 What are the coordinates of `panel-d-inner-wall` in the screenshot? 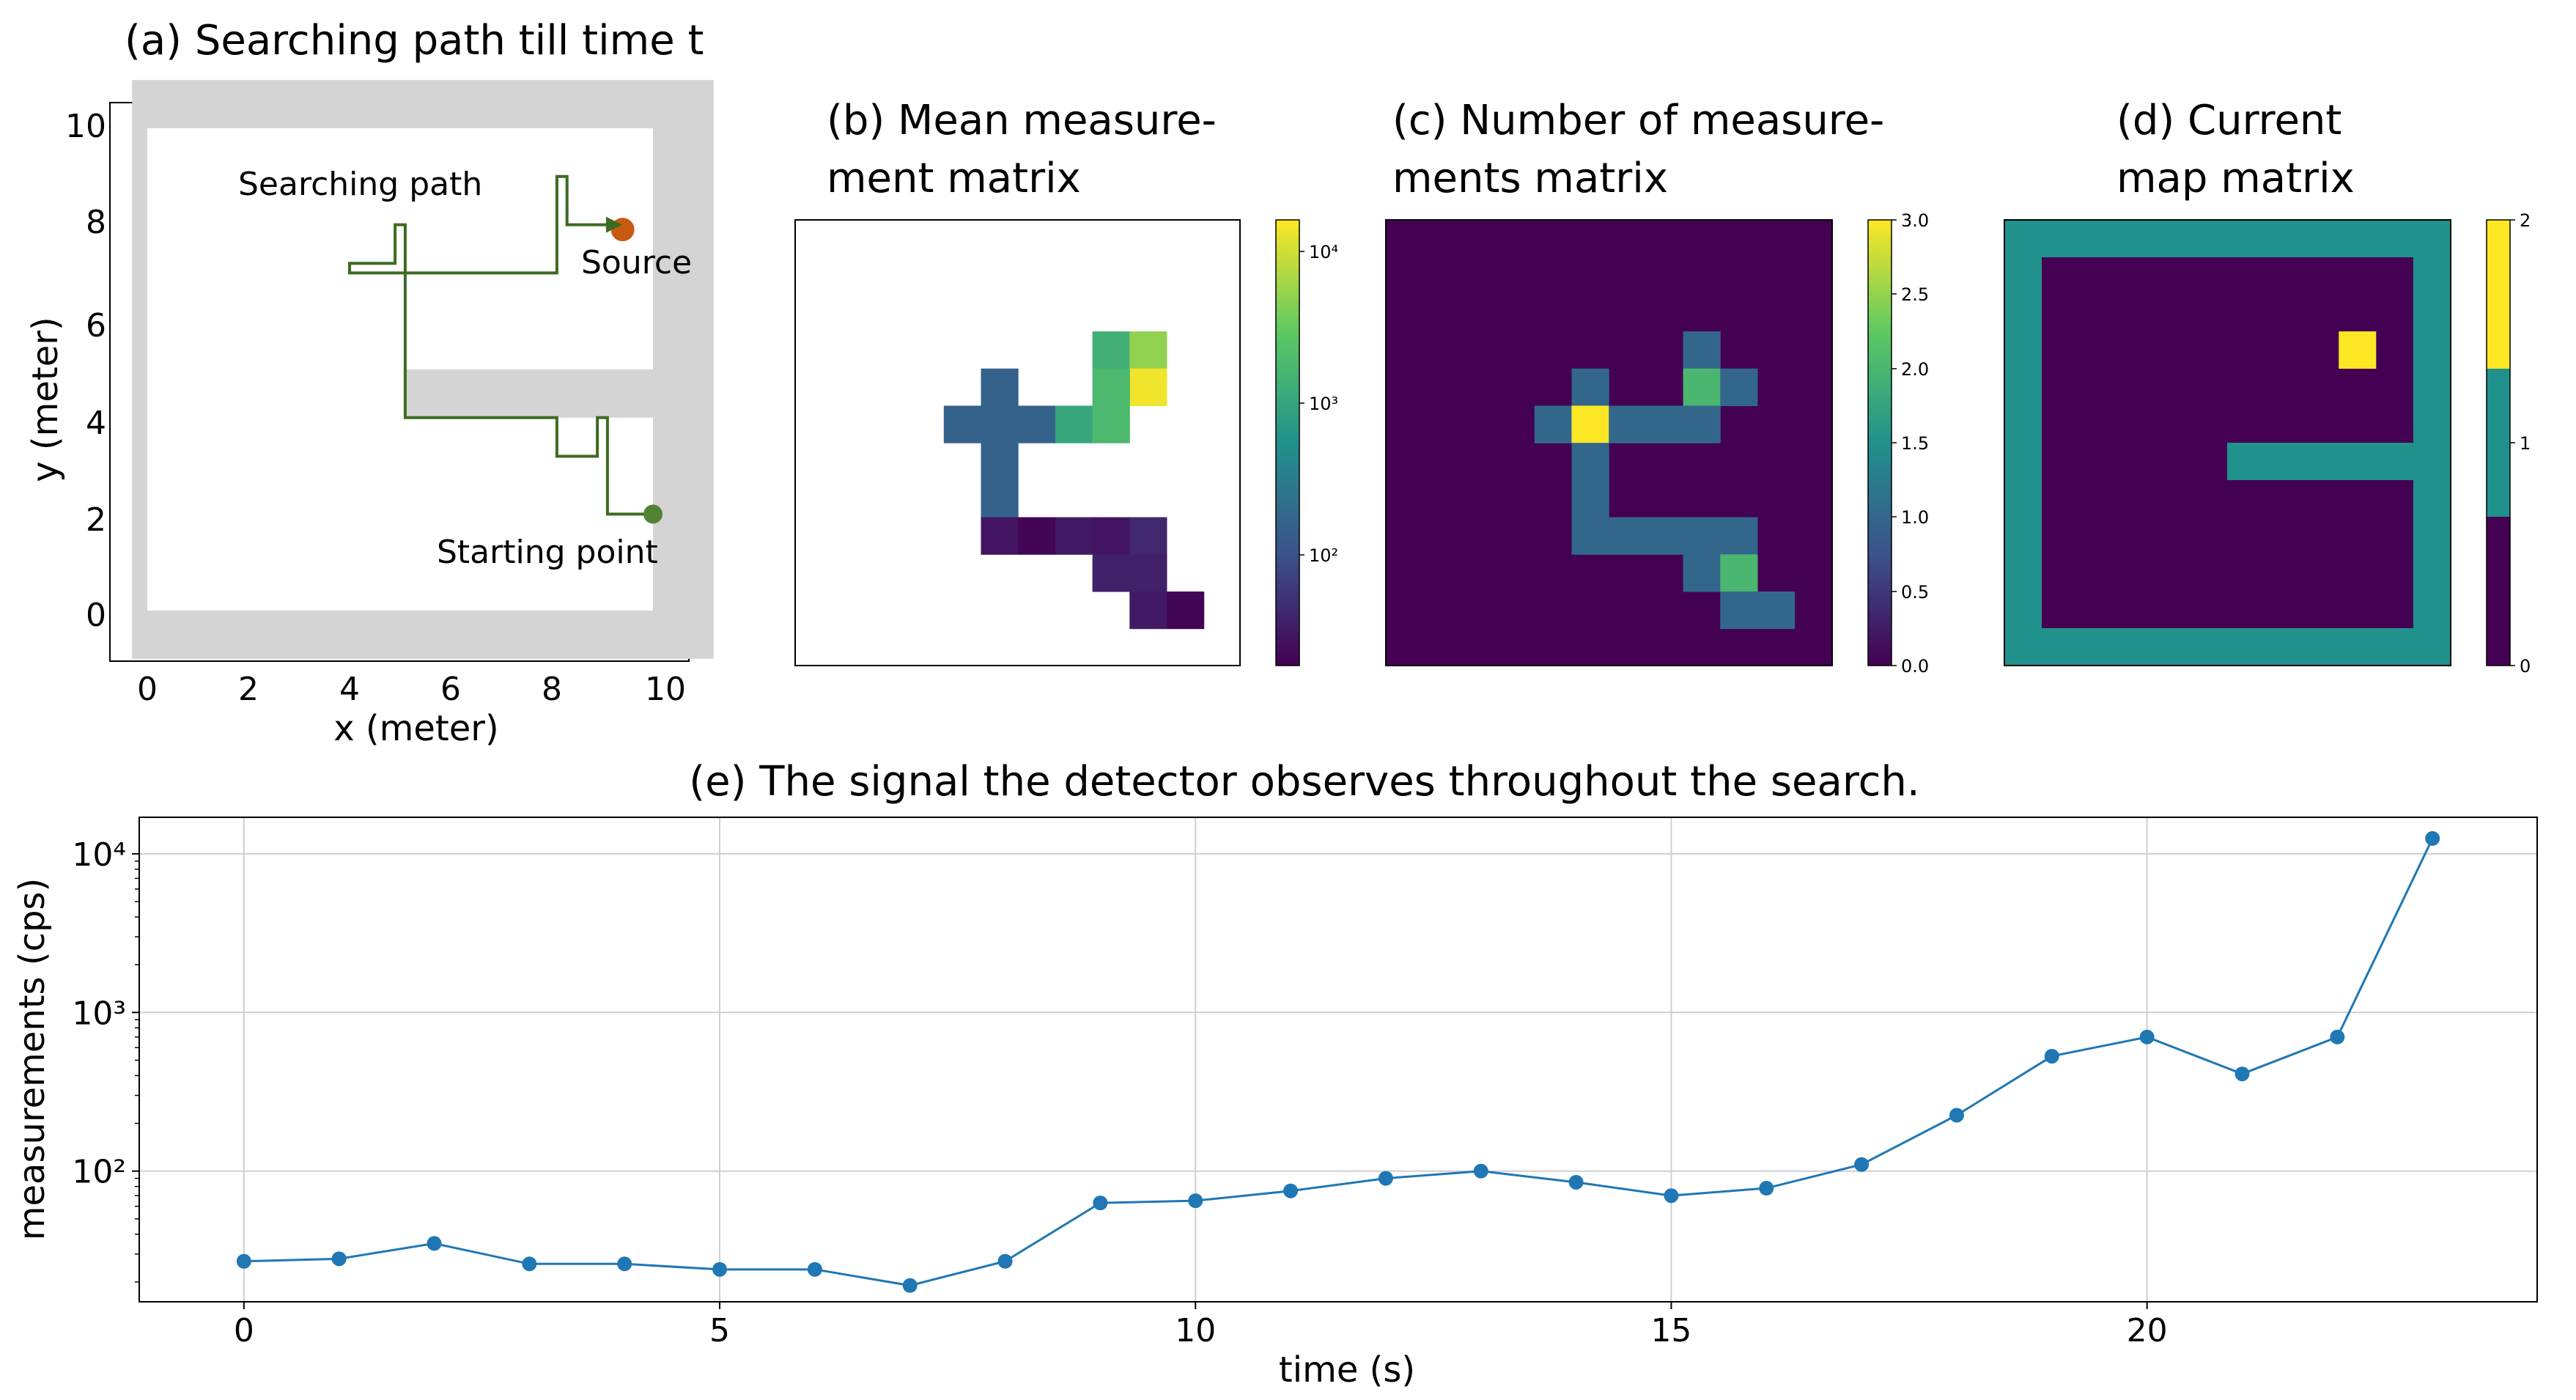 It's located at (2320, 461).